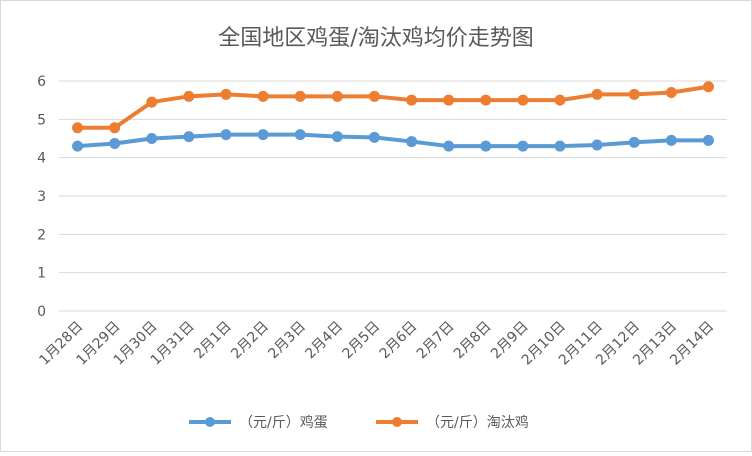  I want to click on y-tick-label: 5, so click(41, 120).